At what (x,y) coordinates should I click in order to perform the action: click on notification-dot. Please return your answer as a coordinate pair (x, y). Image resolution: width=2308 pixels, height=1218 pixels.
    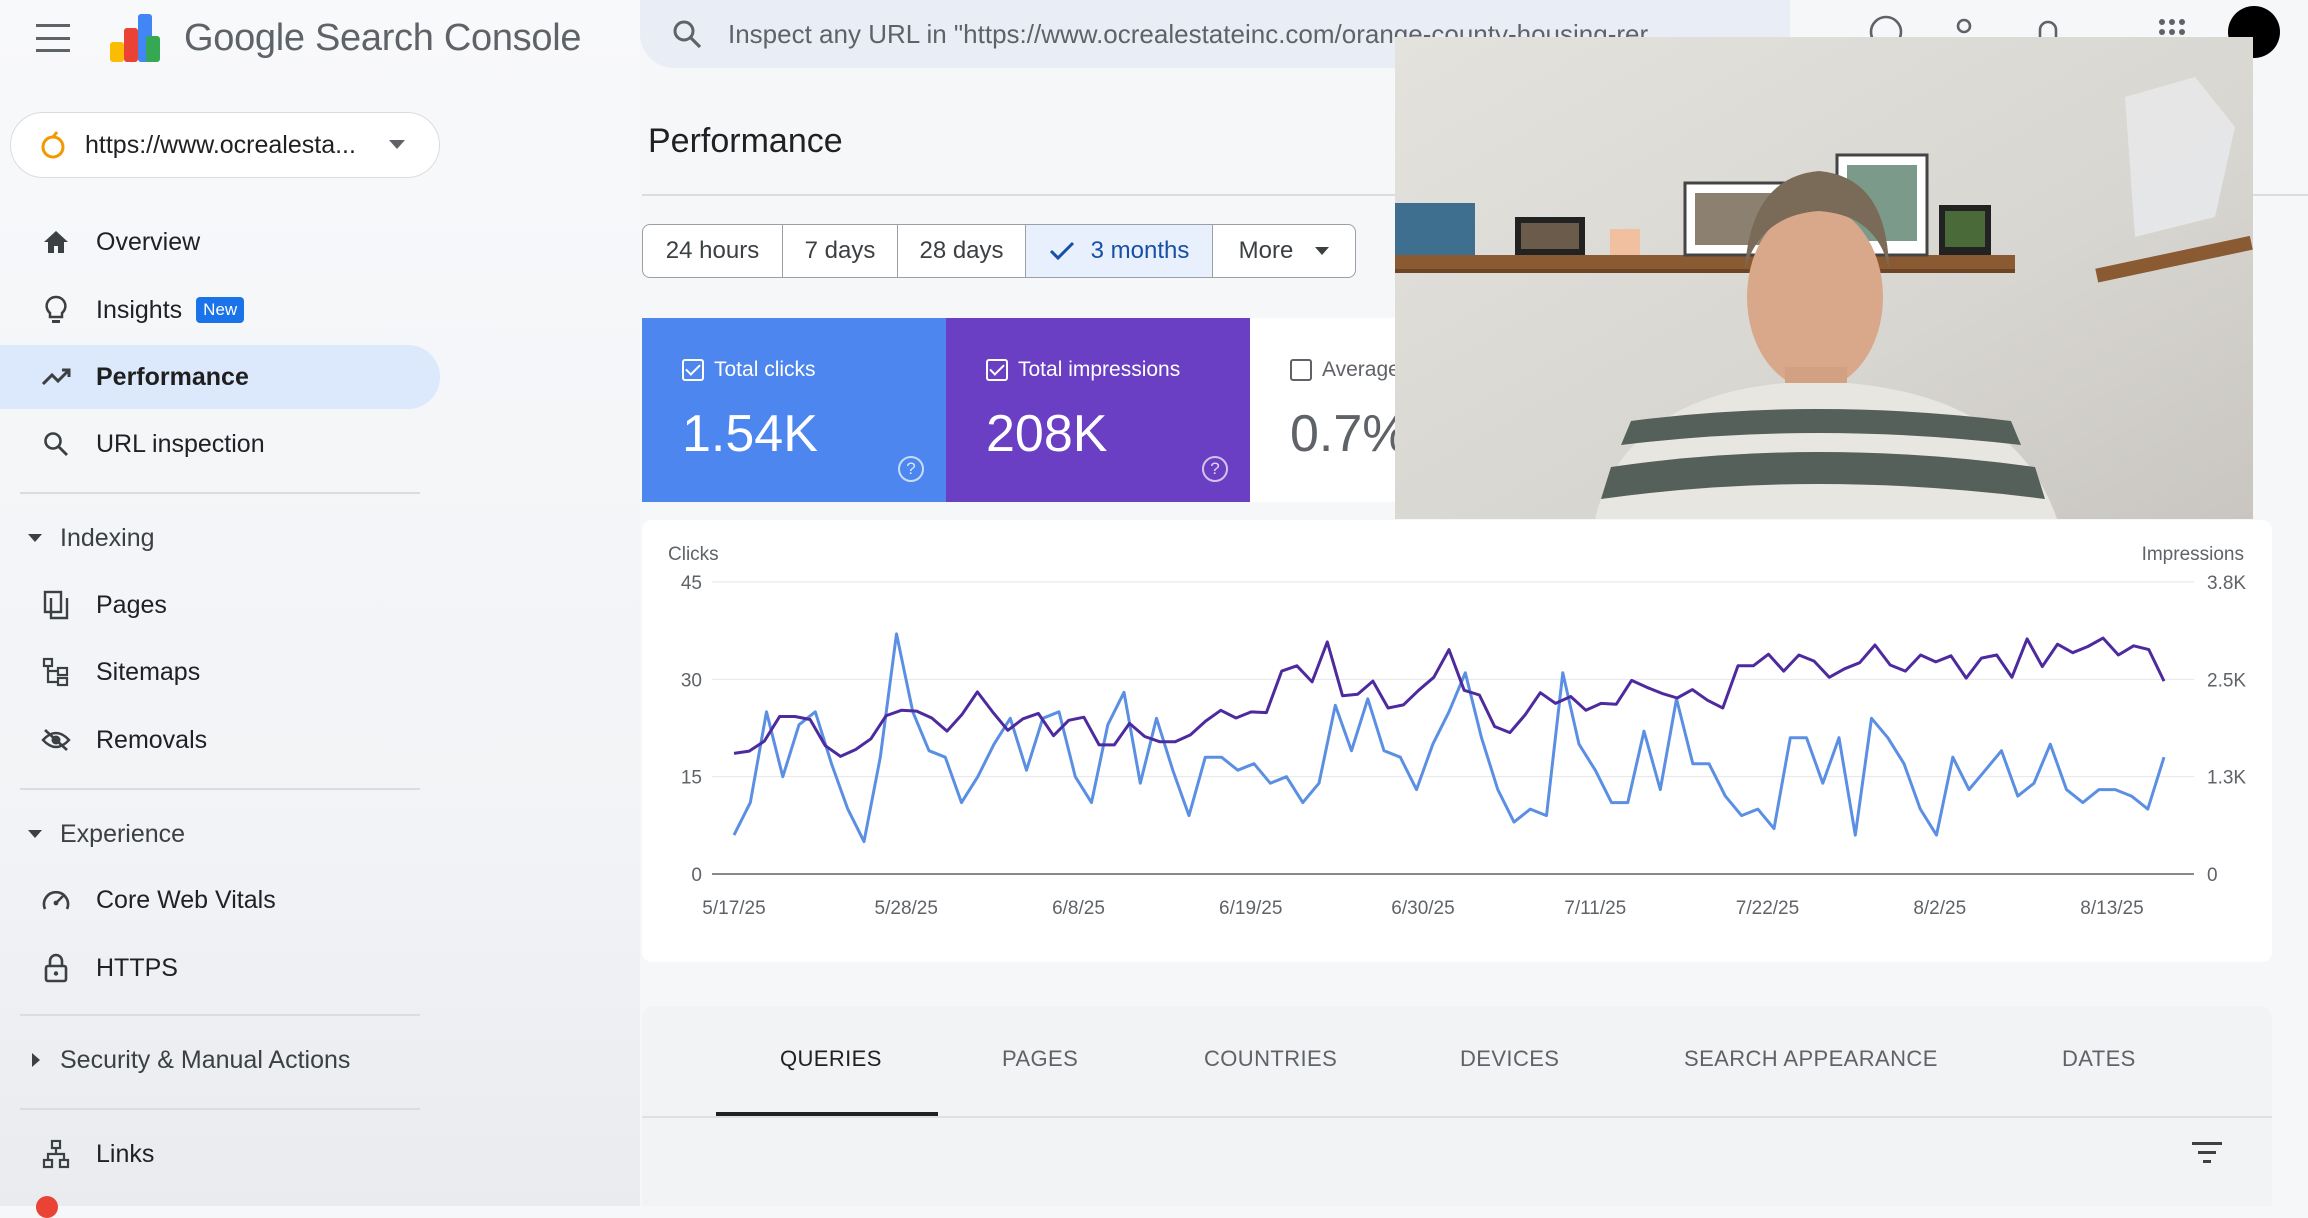
    Looking at the image, I should click on (47, 1207).